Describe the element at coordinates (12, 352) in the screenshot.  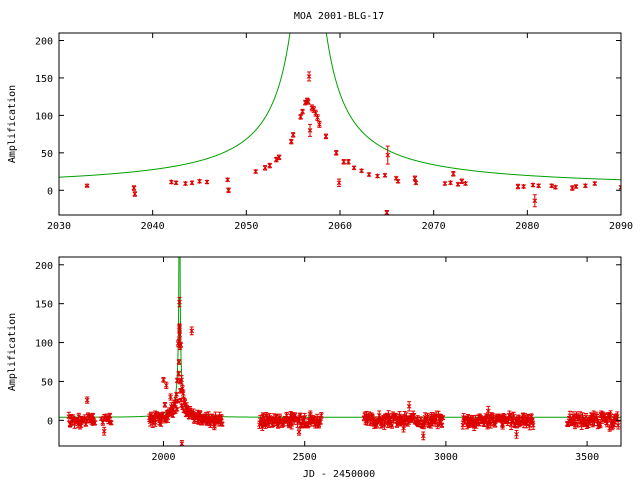
I see `bottom-y-axis-label: Amplification` at that location.